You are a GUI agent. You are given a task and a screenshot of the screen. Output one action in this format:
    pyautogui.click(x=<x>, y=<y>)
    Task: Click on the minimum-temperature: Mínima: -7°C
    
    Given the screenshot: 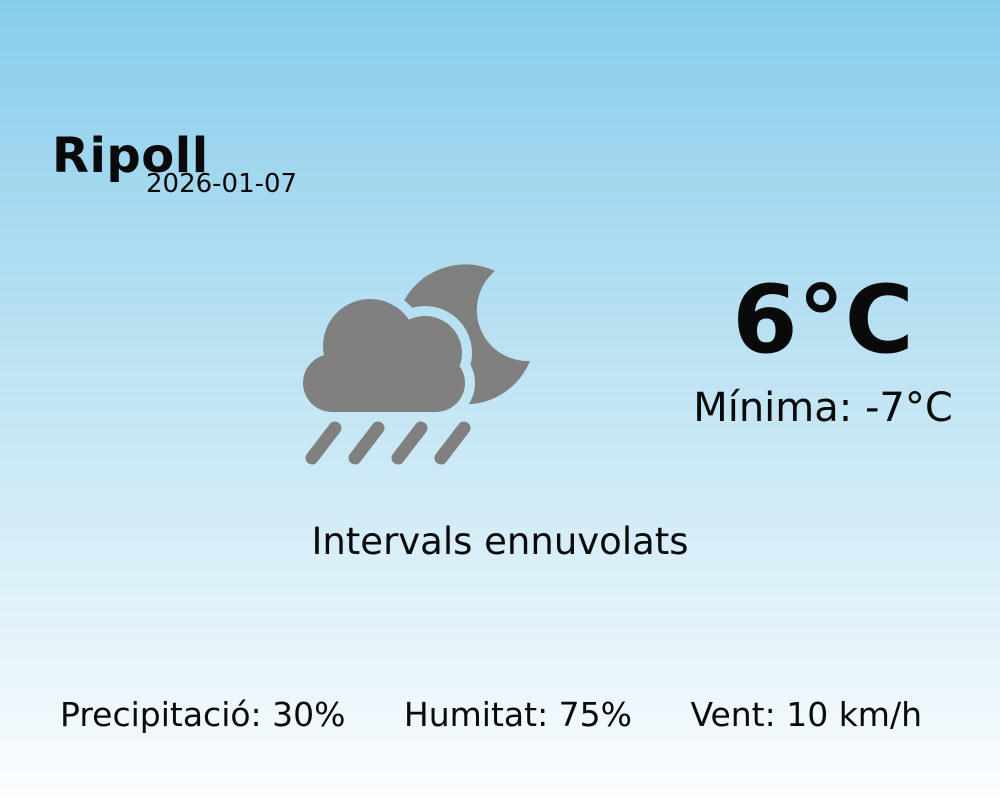 What is the action you would take?
    pyautogui.click(x=823, y=408)
    